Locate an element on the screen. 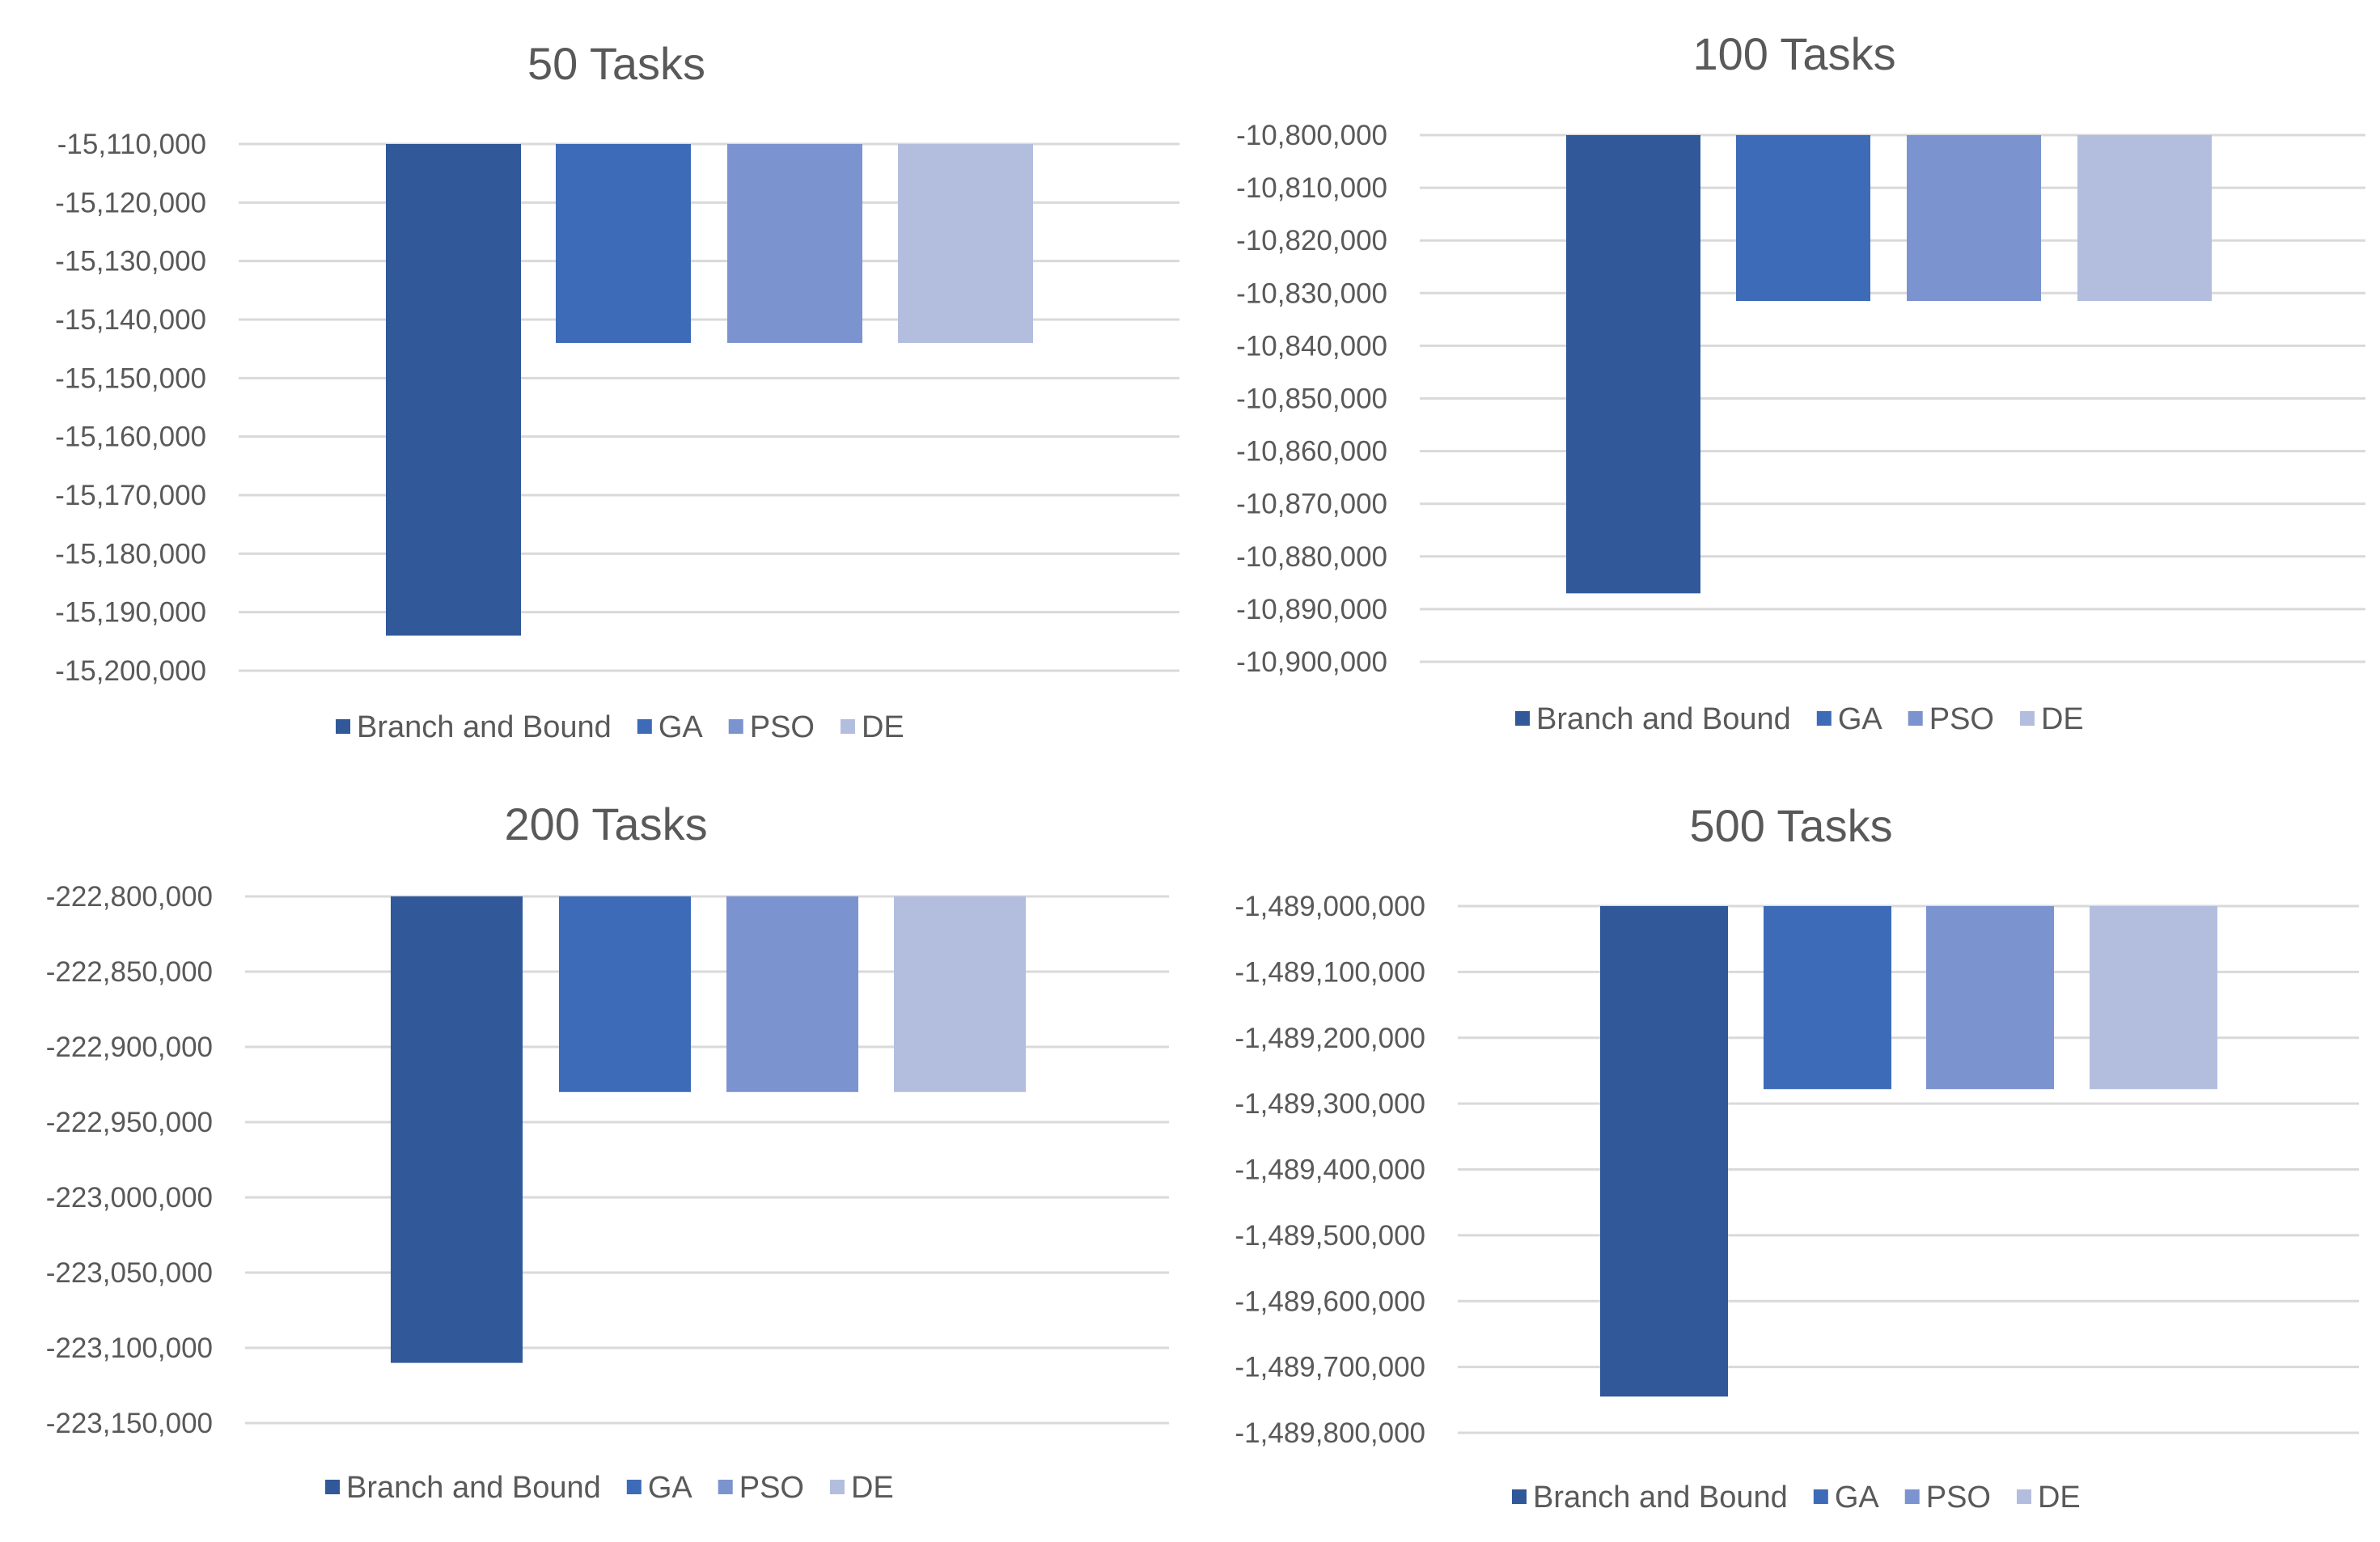  y-tick-label: -15,190,000 is located at coordinates (130, 613).